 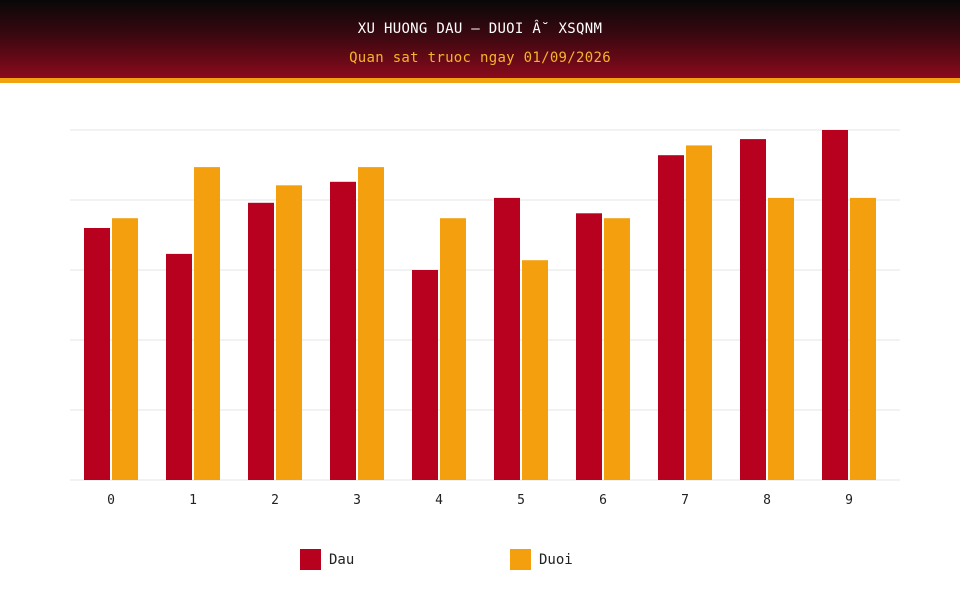 I want to click on x-tick-label: 2, so click(x=275, y=500).